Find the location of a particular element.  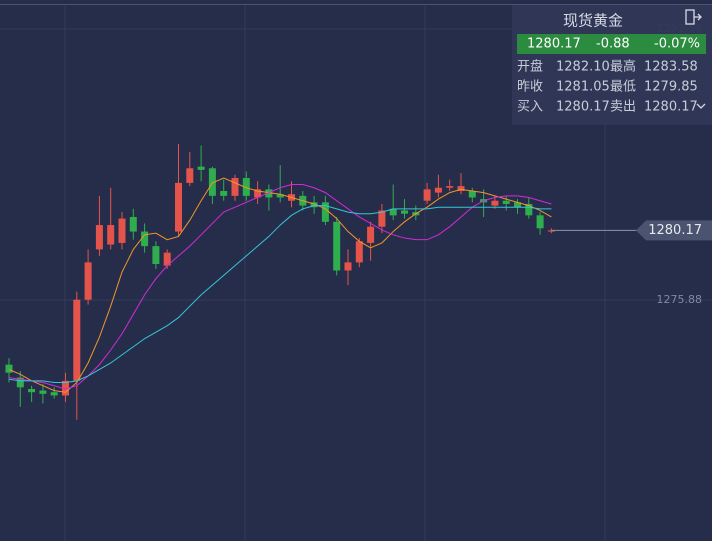

change: -0.88 is located at coordinates (613, 44).